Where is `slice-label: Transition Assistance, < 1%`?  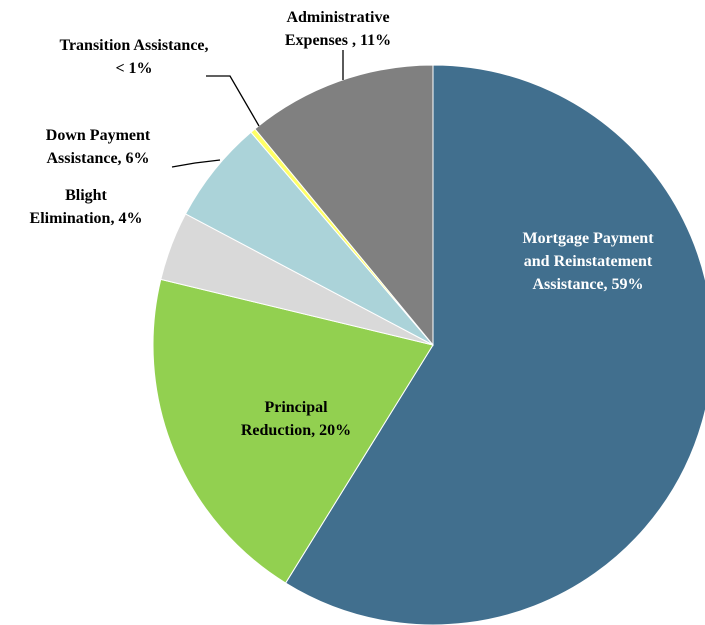
slice-label: Transition Assistance, < 1% is located at coordinates (134, 57).